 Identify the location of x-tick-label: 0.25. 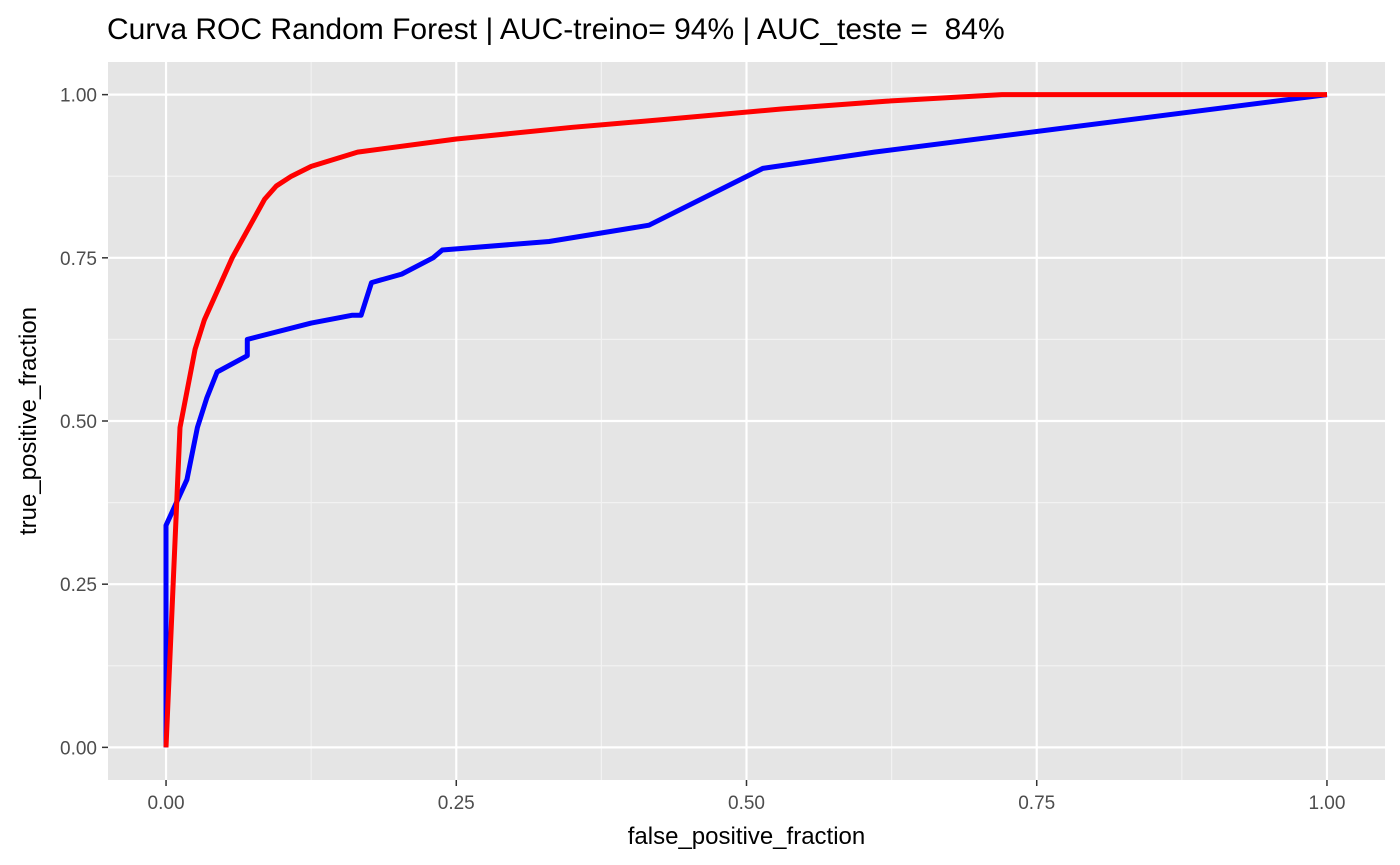
(456, 803).